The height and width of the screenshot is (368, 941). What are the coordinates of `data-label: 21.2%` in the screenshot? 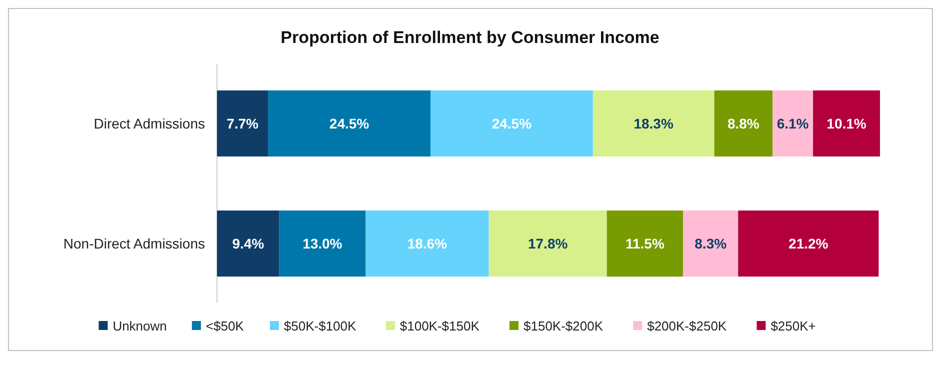 It's located at (808, 243).